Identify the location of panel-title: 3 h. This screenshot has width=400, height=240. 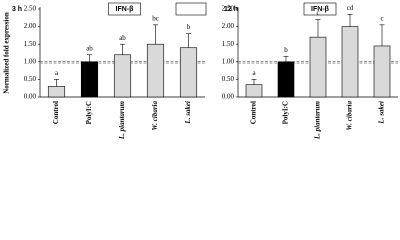
(17, 9).